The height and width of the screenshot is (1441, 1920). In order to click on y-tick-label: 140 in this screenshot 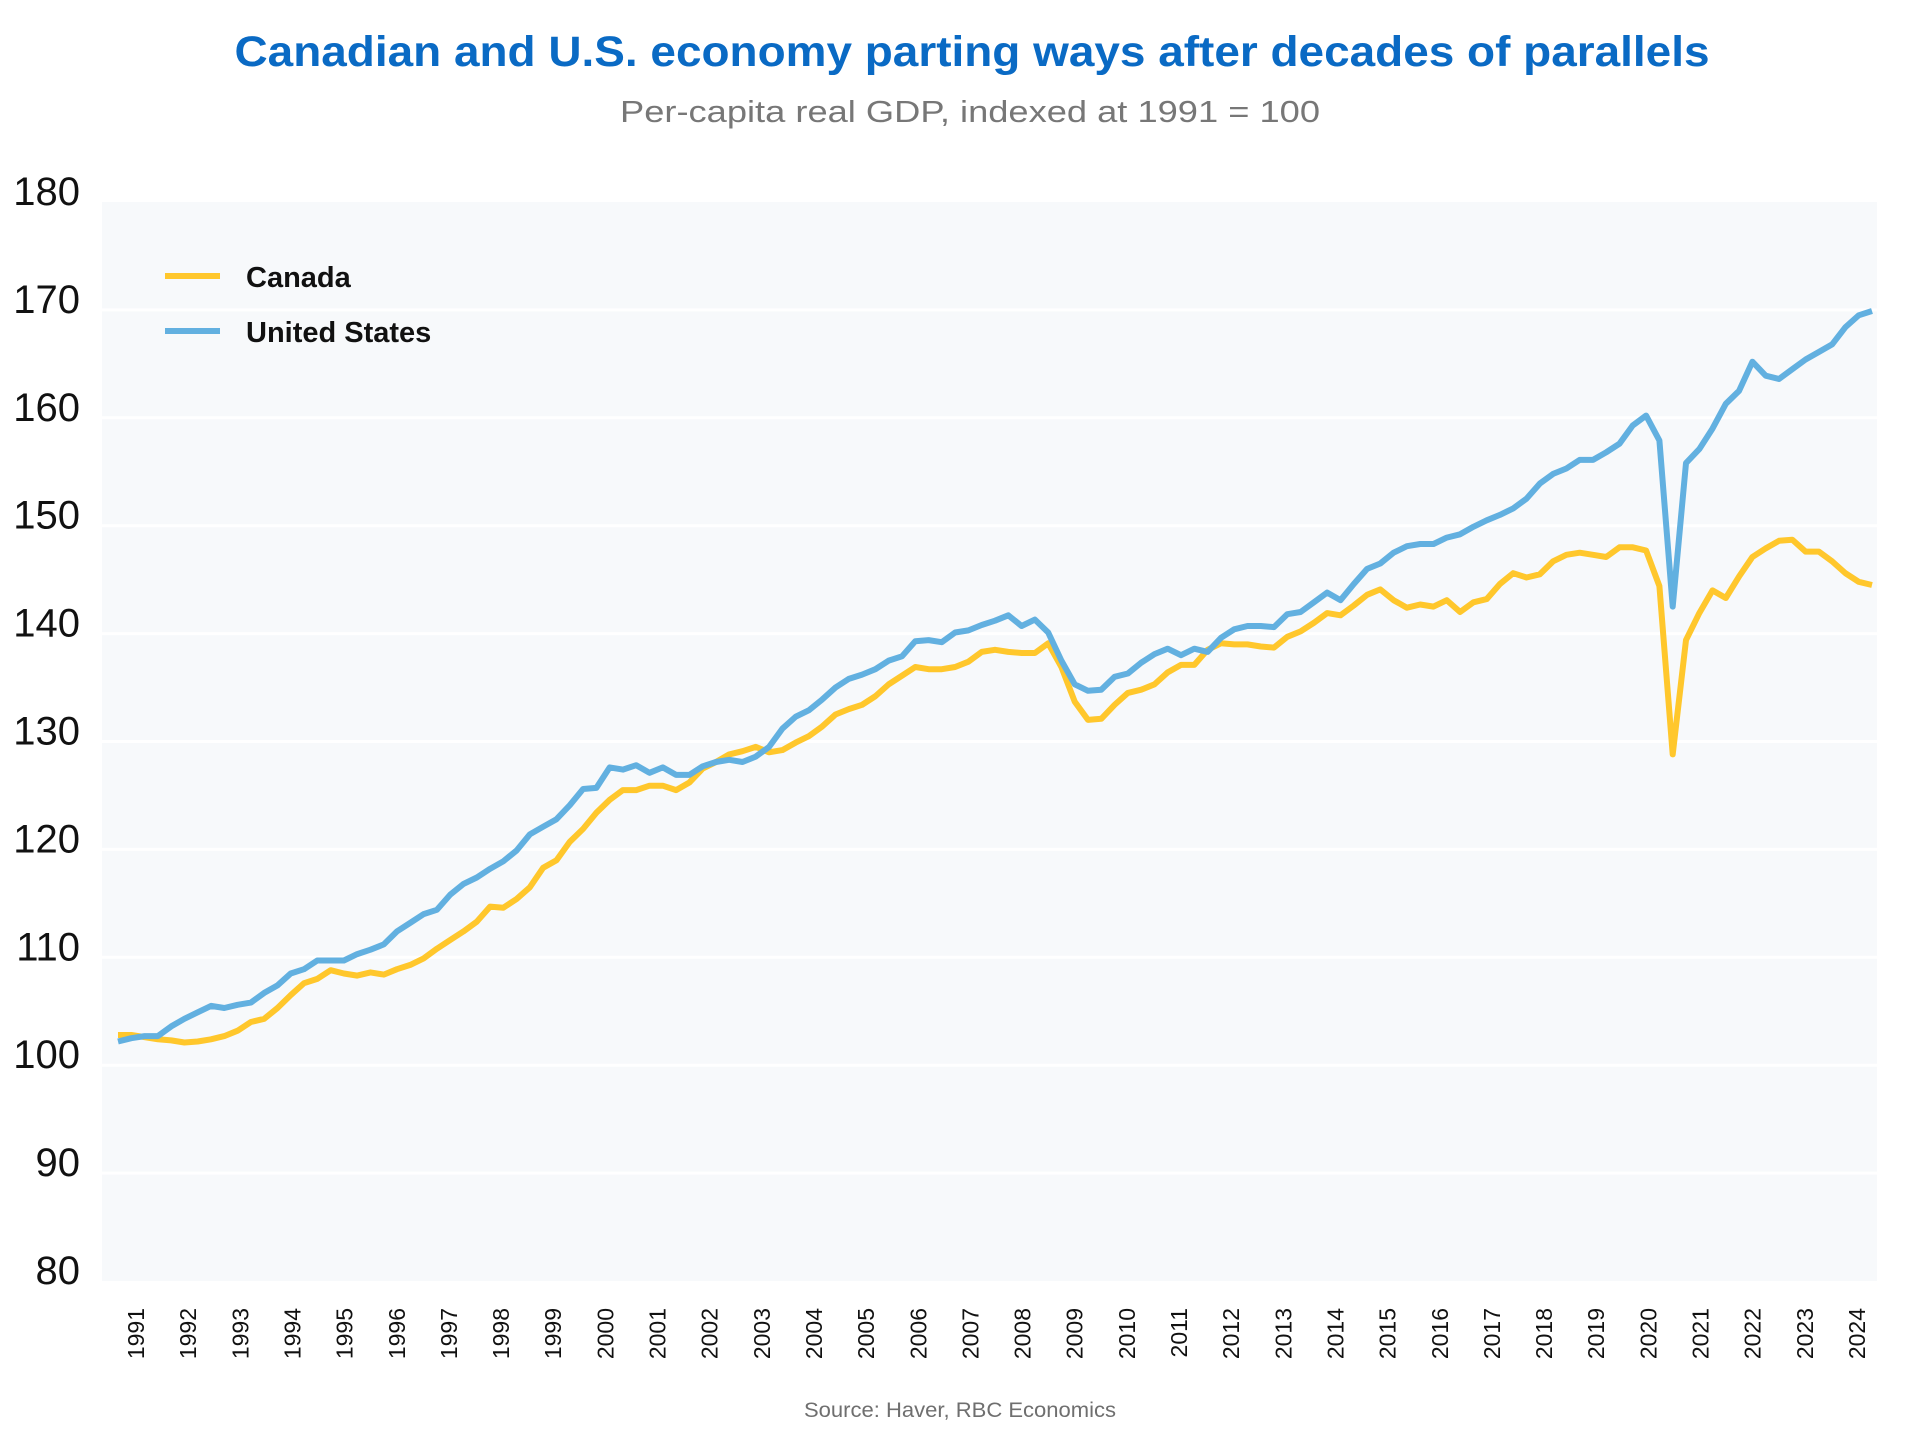, I will do `click(46, 624)`.